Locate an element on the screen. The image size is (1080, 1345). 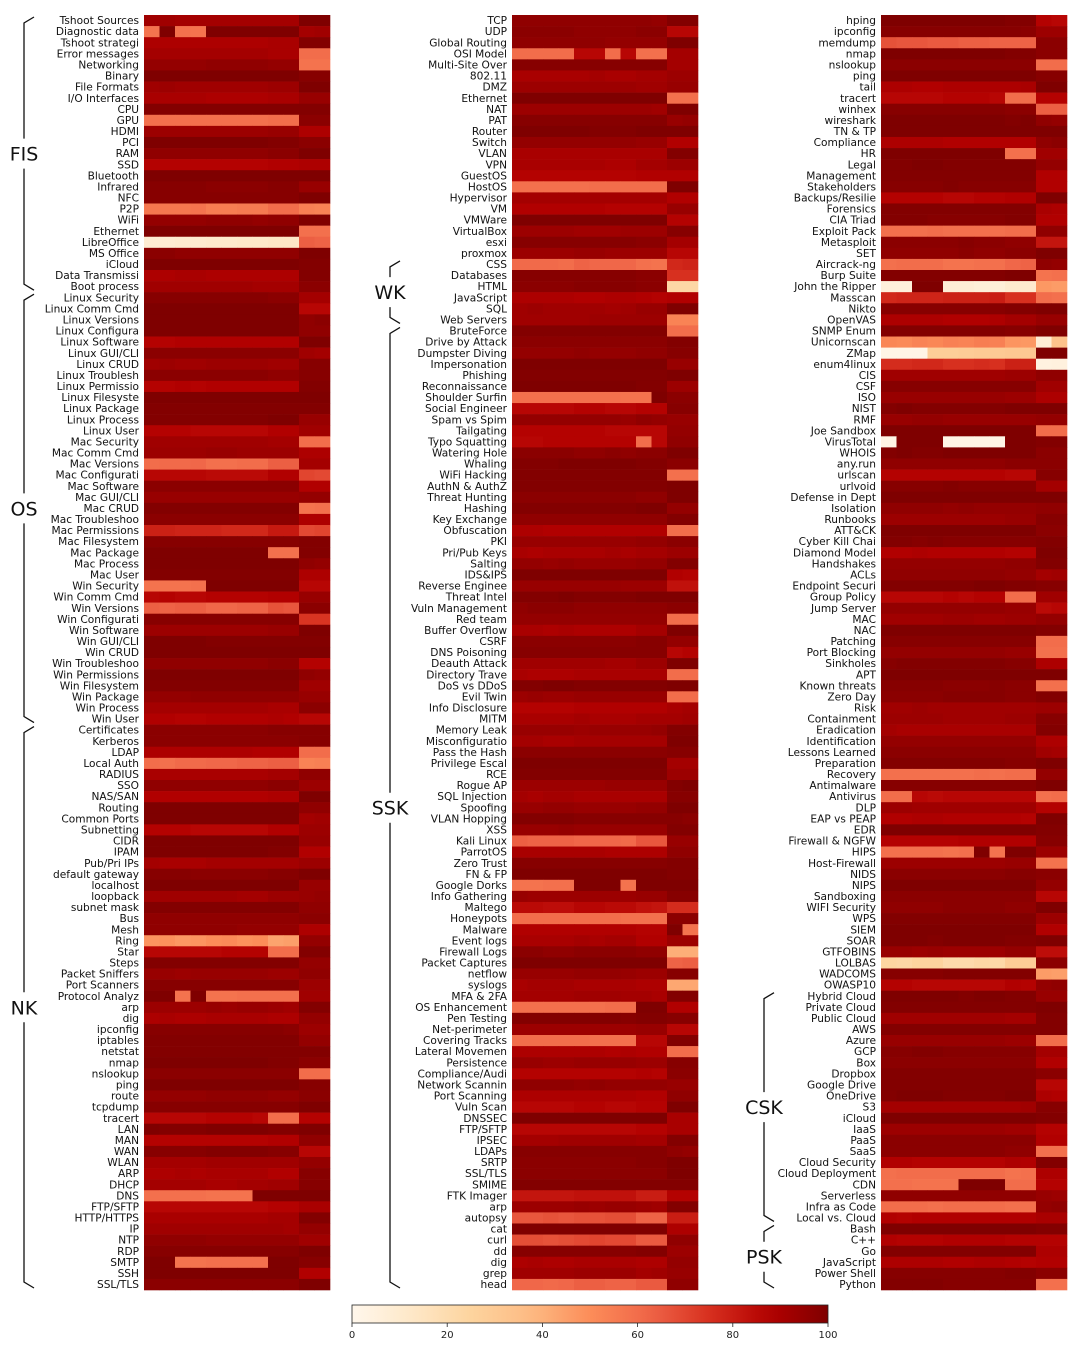
row-label: Social Engineer is located at coordinates (466, 409).